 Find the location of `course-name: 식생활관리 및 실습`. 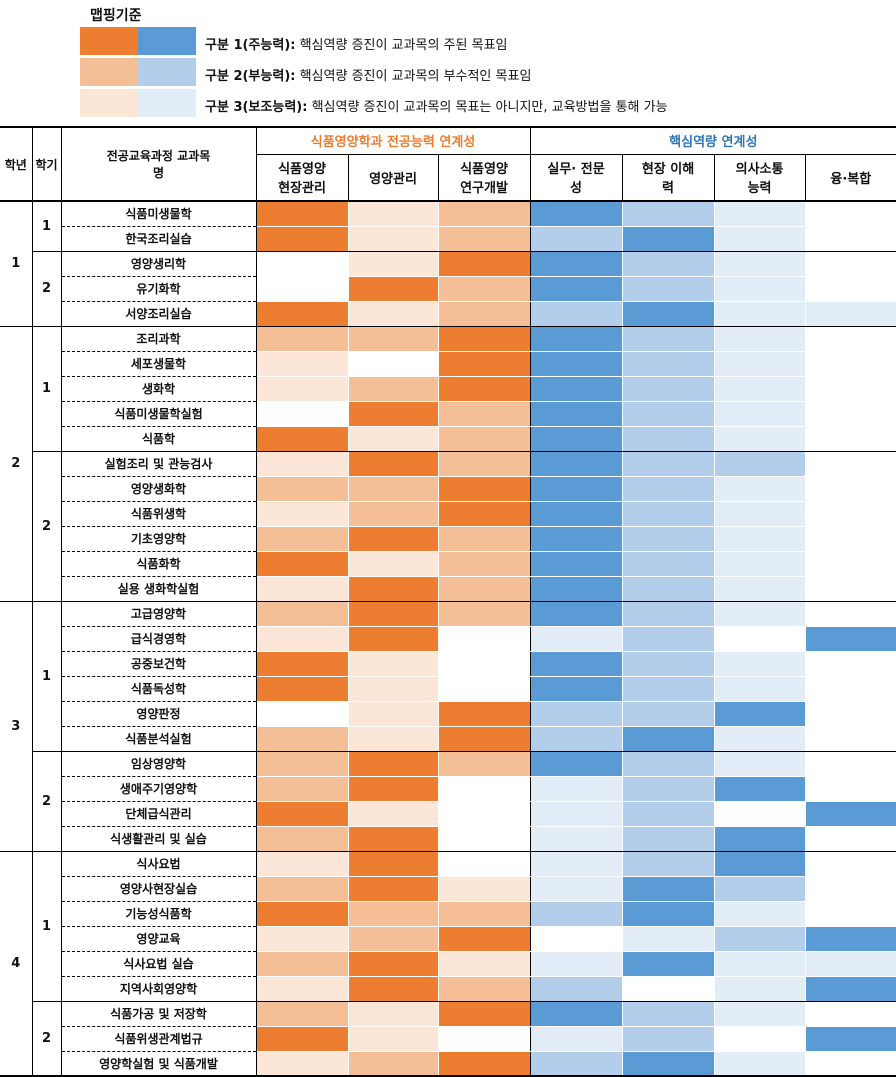

course-name: 식생활관리 및 실습 is located at coordinates (159, 839).